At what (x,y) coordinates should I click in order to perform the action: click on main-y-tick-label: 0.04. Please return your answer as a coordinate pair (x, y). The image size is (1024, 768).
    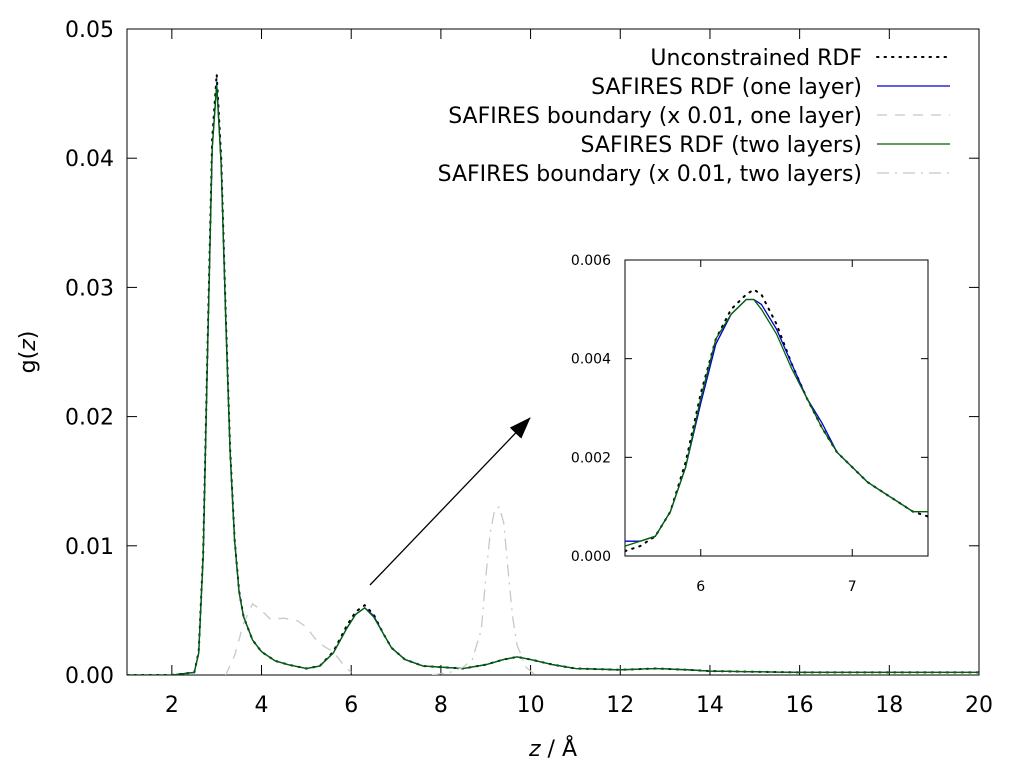
    Looking at the image, I should click on (89, 159).